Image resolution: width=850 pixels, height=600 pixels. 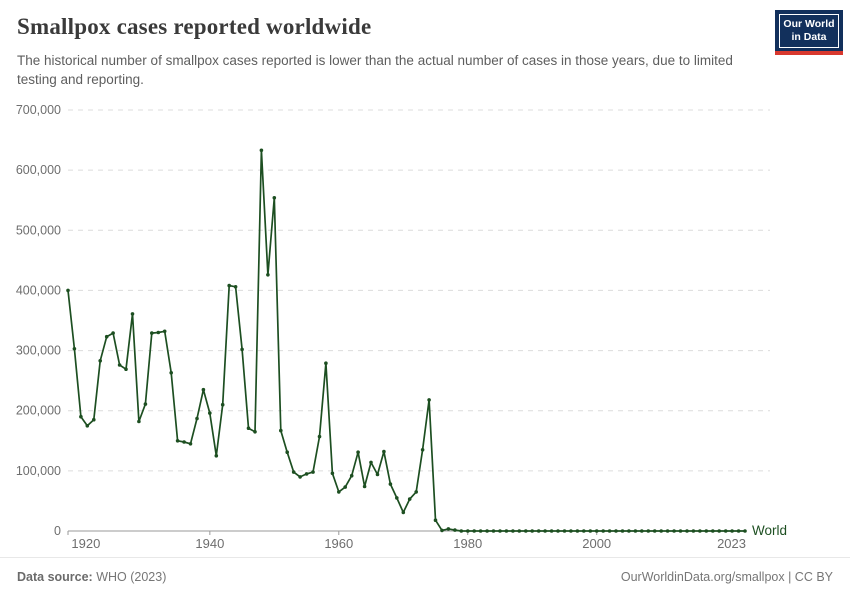 I want to click on svg-text: 600,000, so click(x=38, y=170).